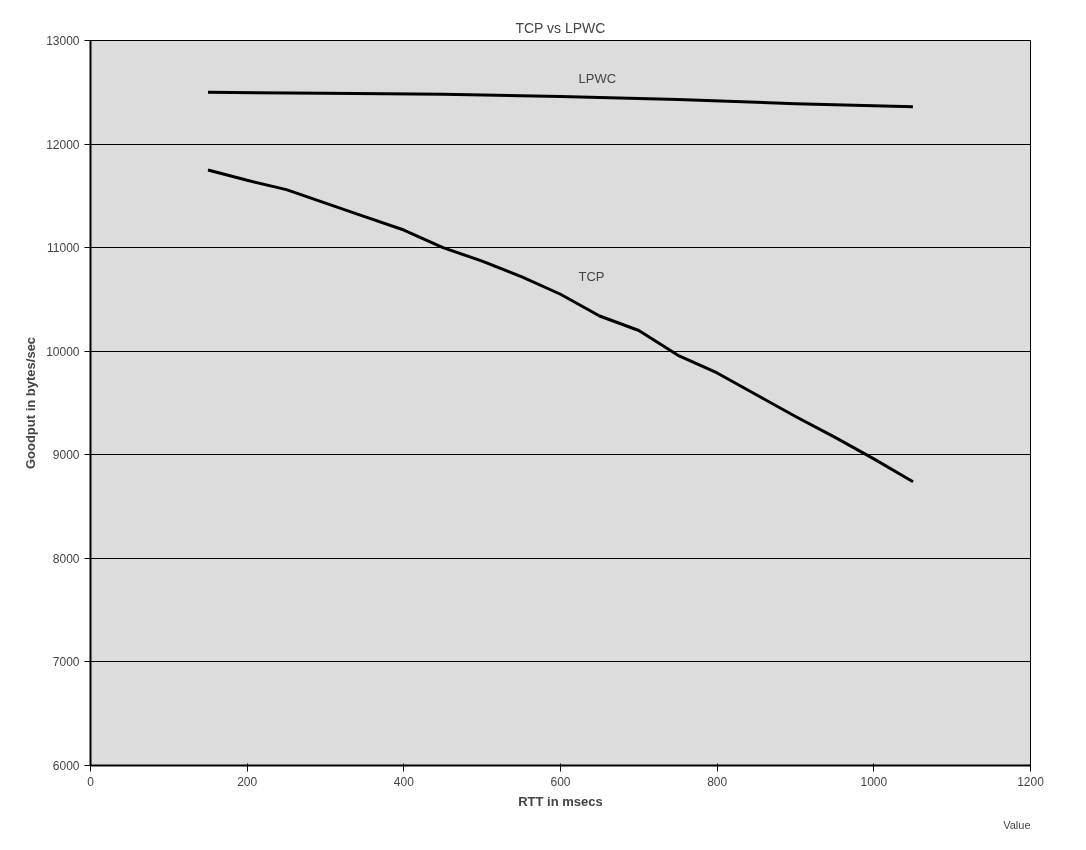 The width and height of the screenshot is (1086, 850). What do you see at coordinates (63, 144) in the screenshot?
I see `y-tick-label: 12000` at bounding box center [63, 144].